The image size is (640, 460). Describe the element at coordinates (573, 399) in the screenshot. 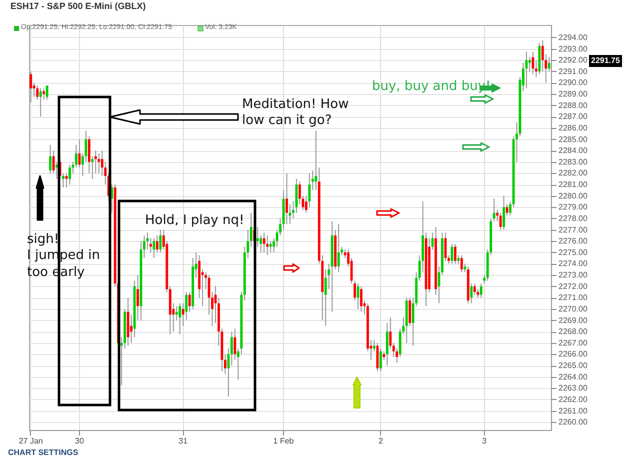

I see `y-tick-label: 2262.00` at that location.